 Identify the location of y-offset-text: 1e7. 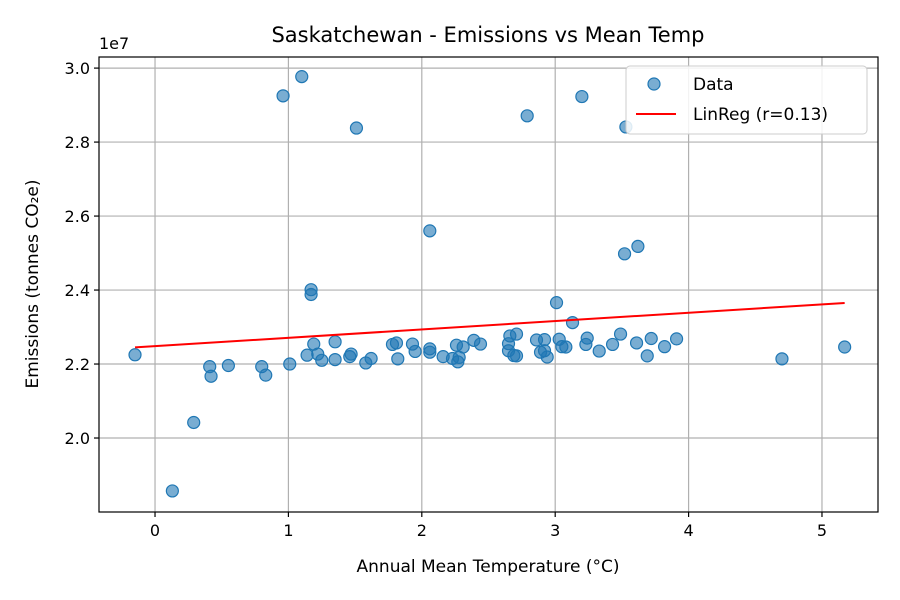
(114, 43).